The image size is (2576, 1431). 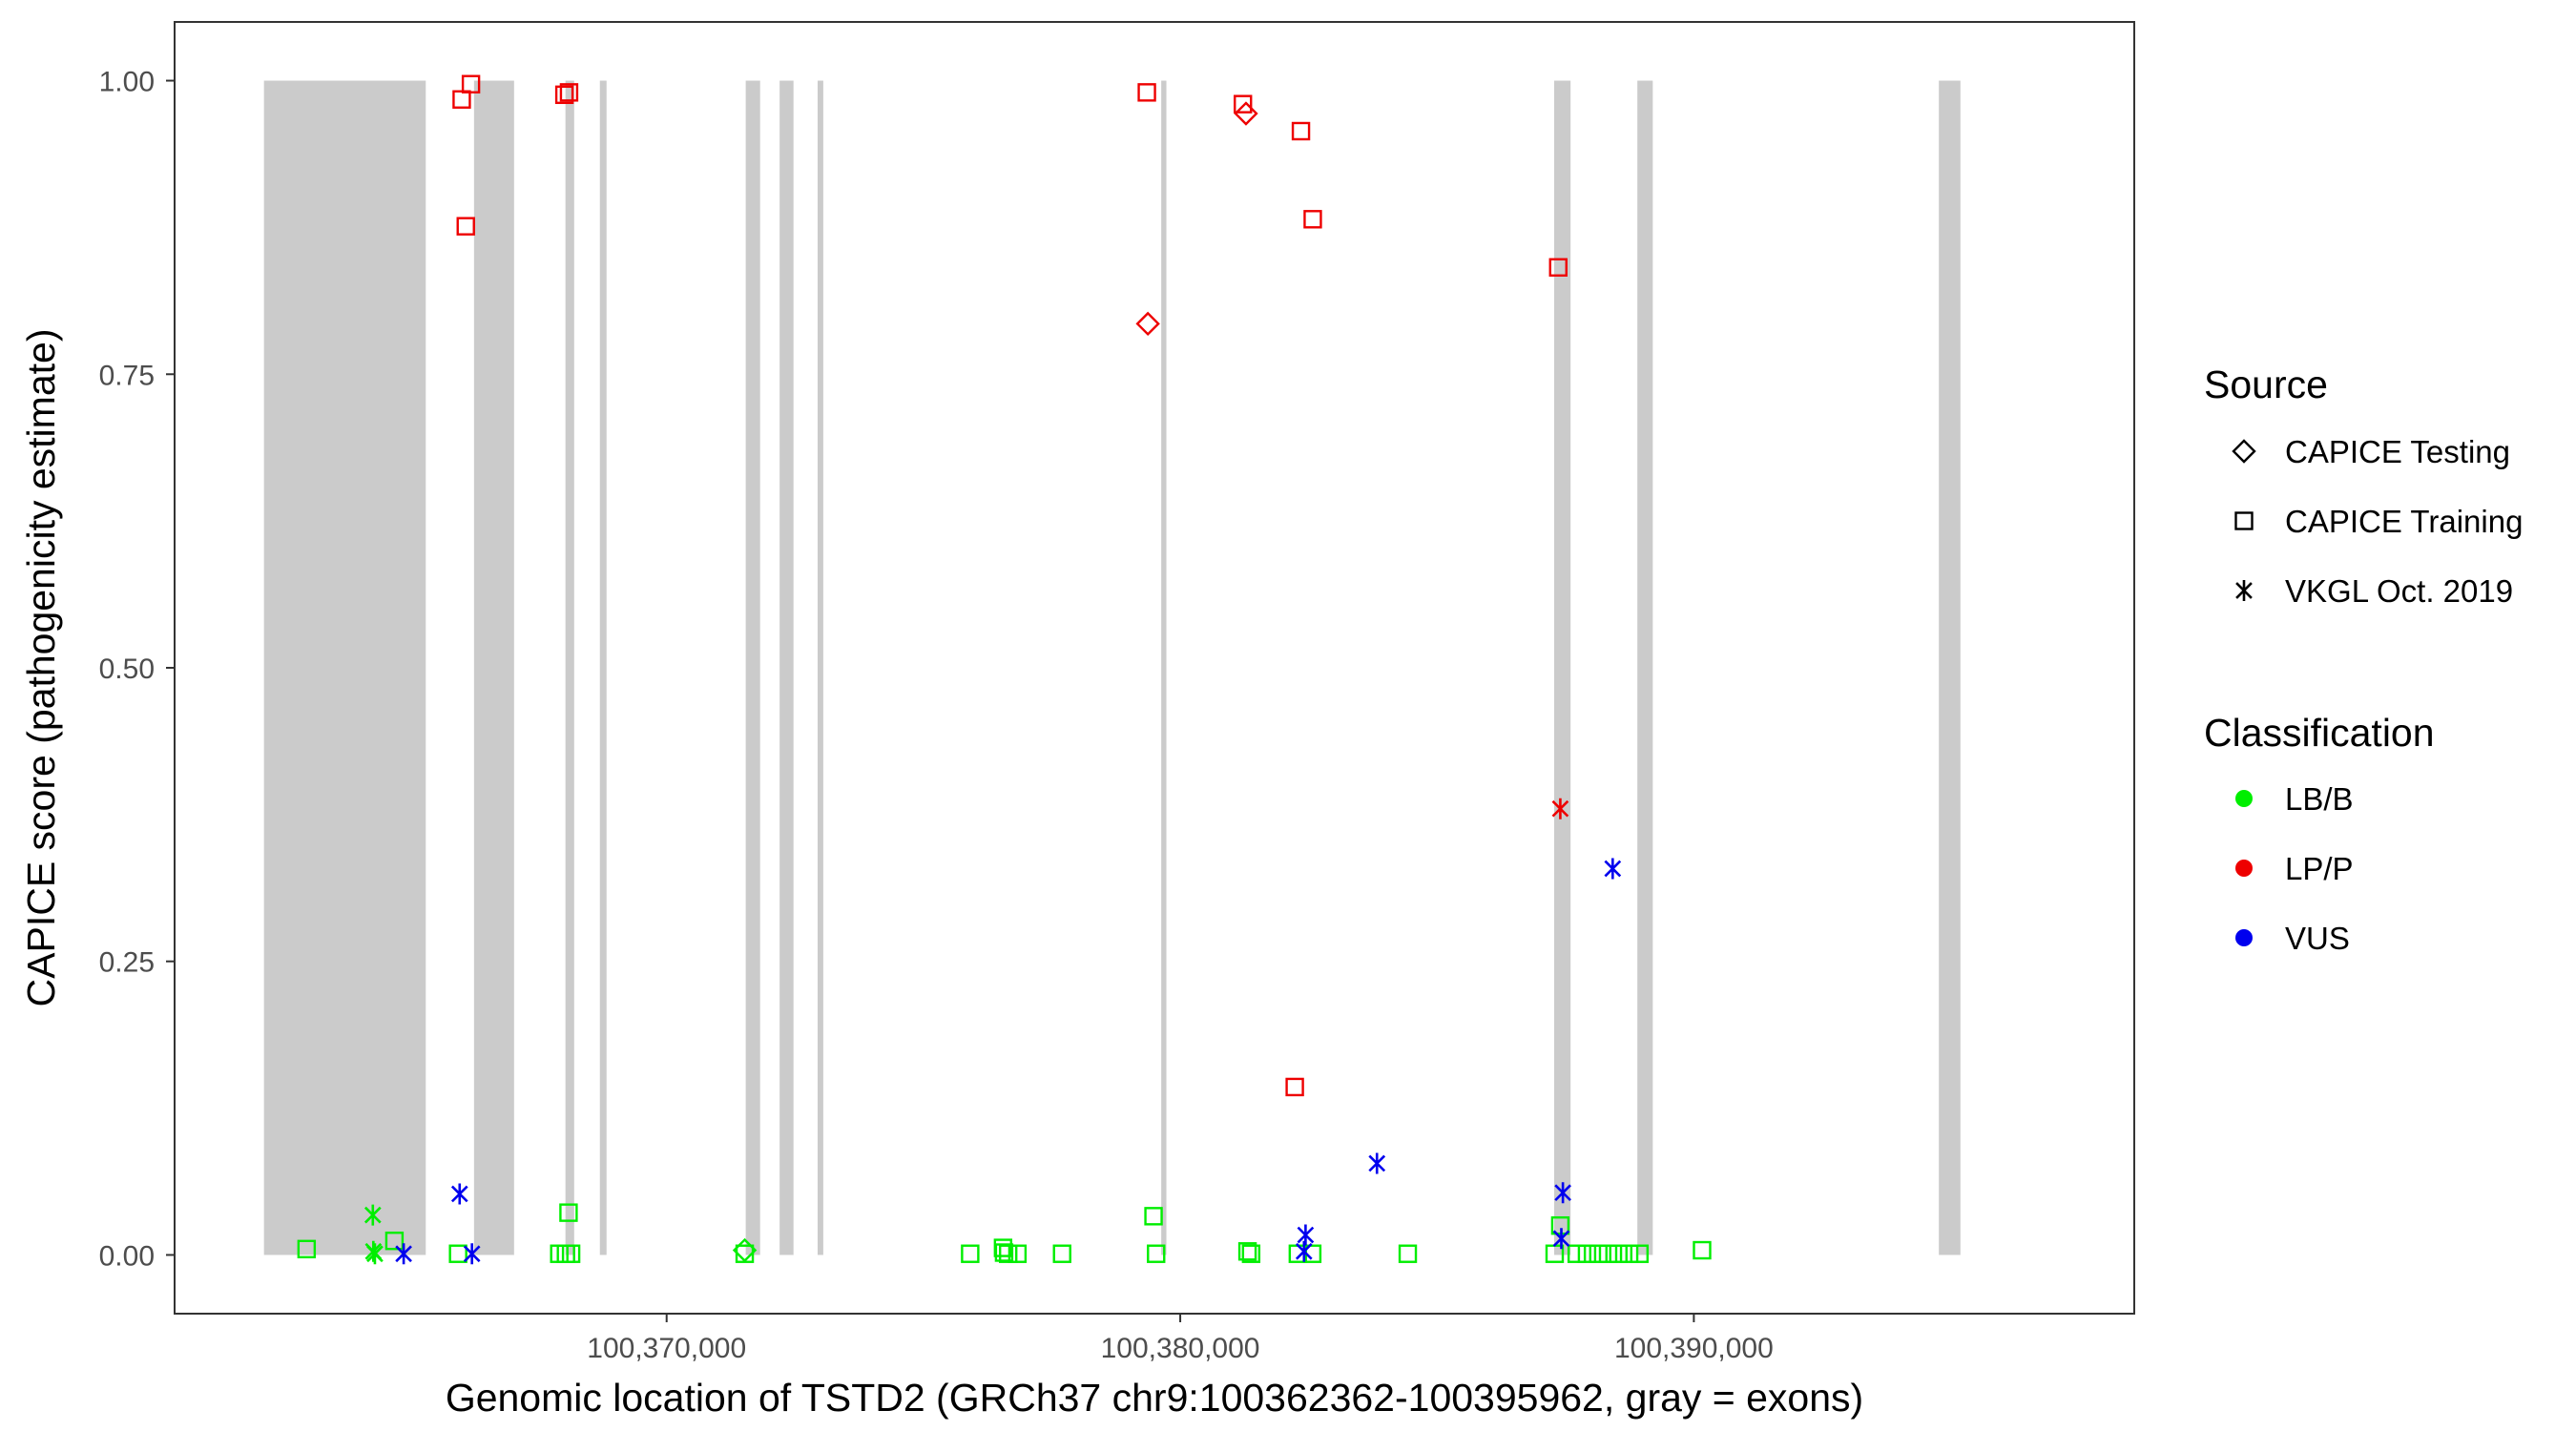 I want to click on legend-label: LP/P, so click(x=2319, y=868).